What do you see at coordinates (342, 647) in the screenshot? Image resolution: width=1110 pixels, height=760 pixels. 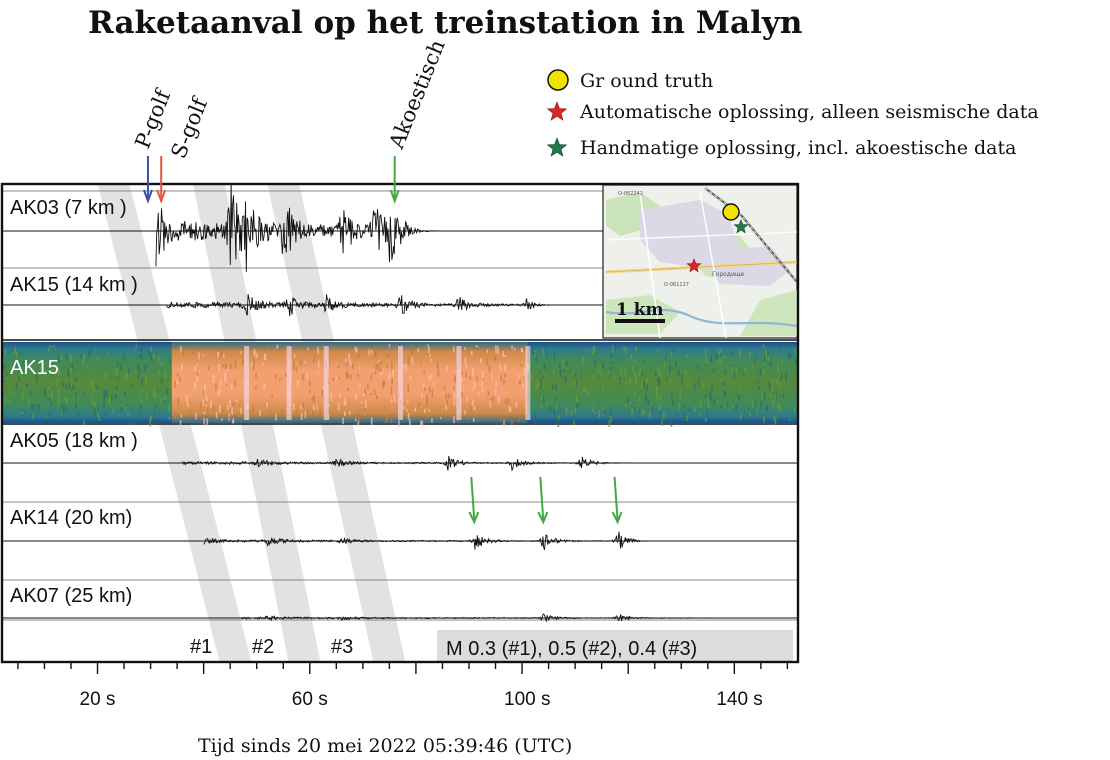 I see `event-label-3: #3` at bounding box center [342, 647].